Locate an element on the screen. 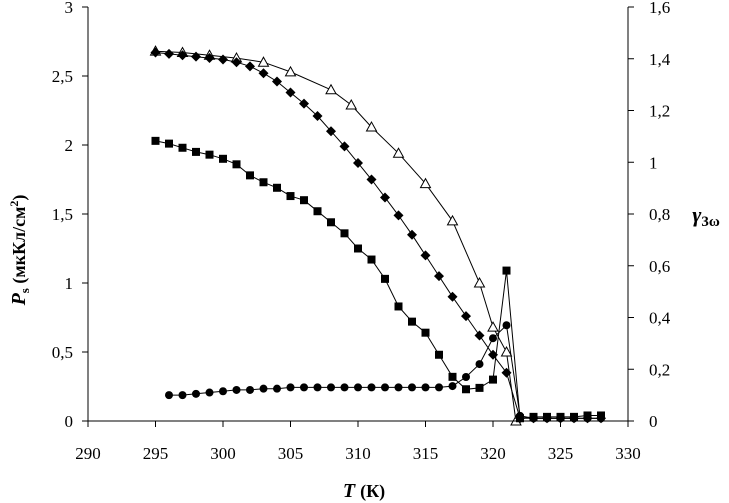 The image size is (729, 503). y-right-tick-label: 1,2 is located at coordinates (659, 111).